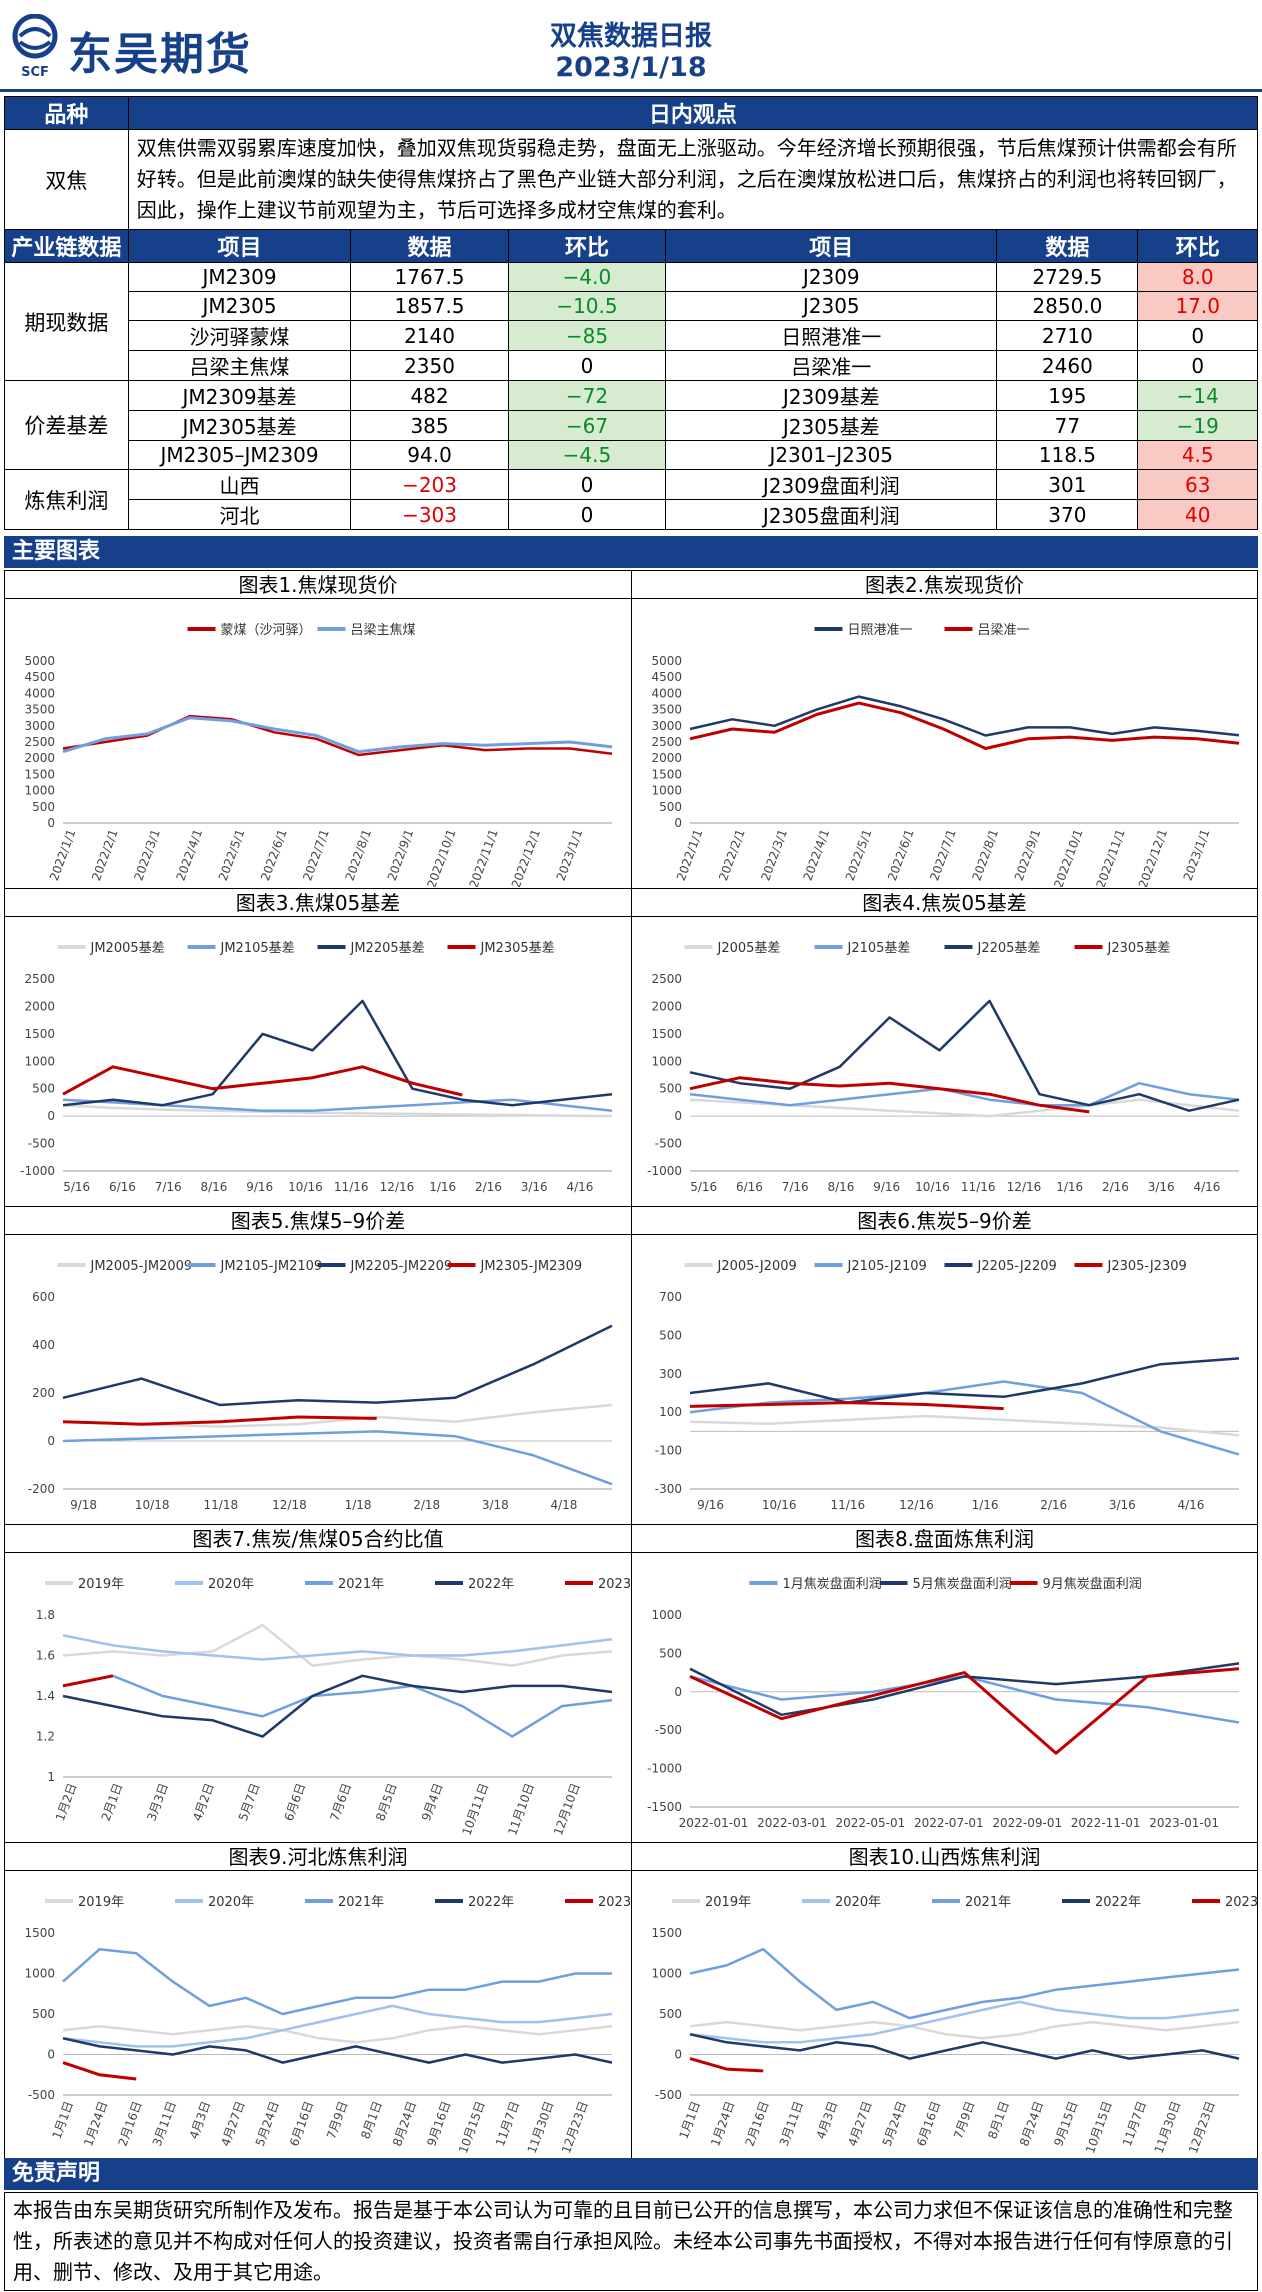 The height and width of the screenshot is (2292, 1262). What do you see at coordinates (474, 1902) in the screenshot?
I see `legend-item: 2022年` at bounding box center [474, 1902].